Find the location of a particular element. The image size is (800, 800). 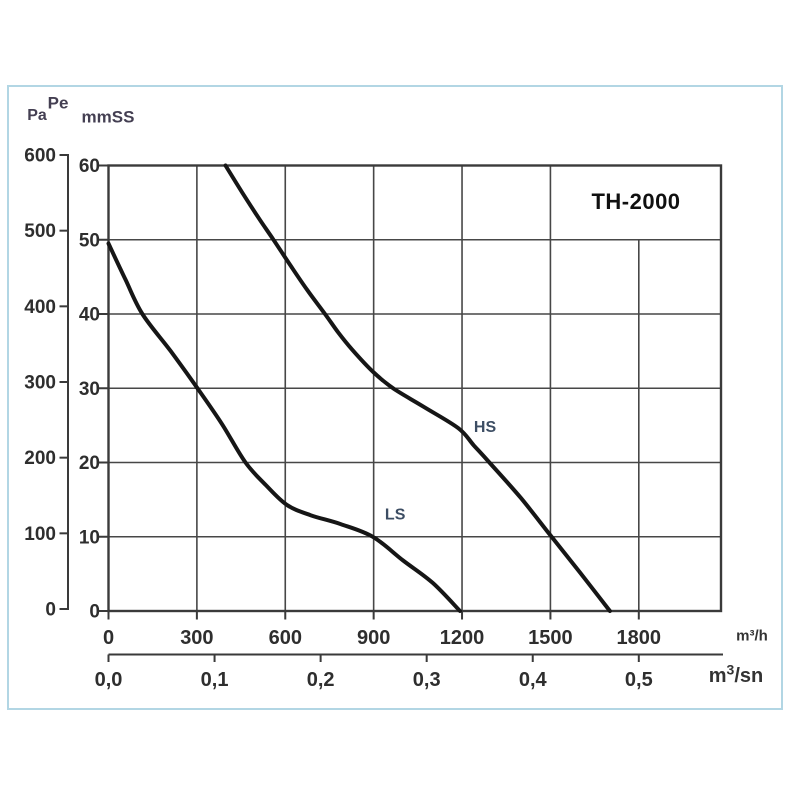

mmss-tick-label-20: 20 is located at coordinates (89, 463).